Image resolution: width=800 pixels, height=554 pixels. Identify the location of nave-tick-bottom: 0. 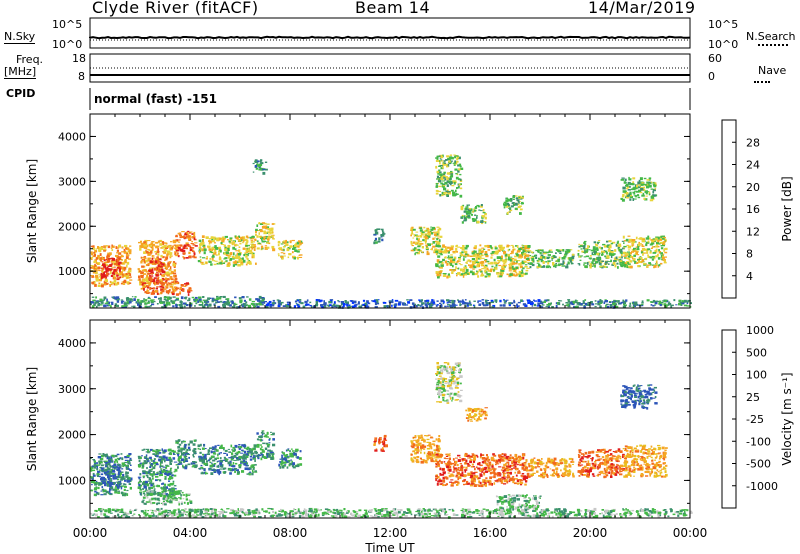
(711, 76).